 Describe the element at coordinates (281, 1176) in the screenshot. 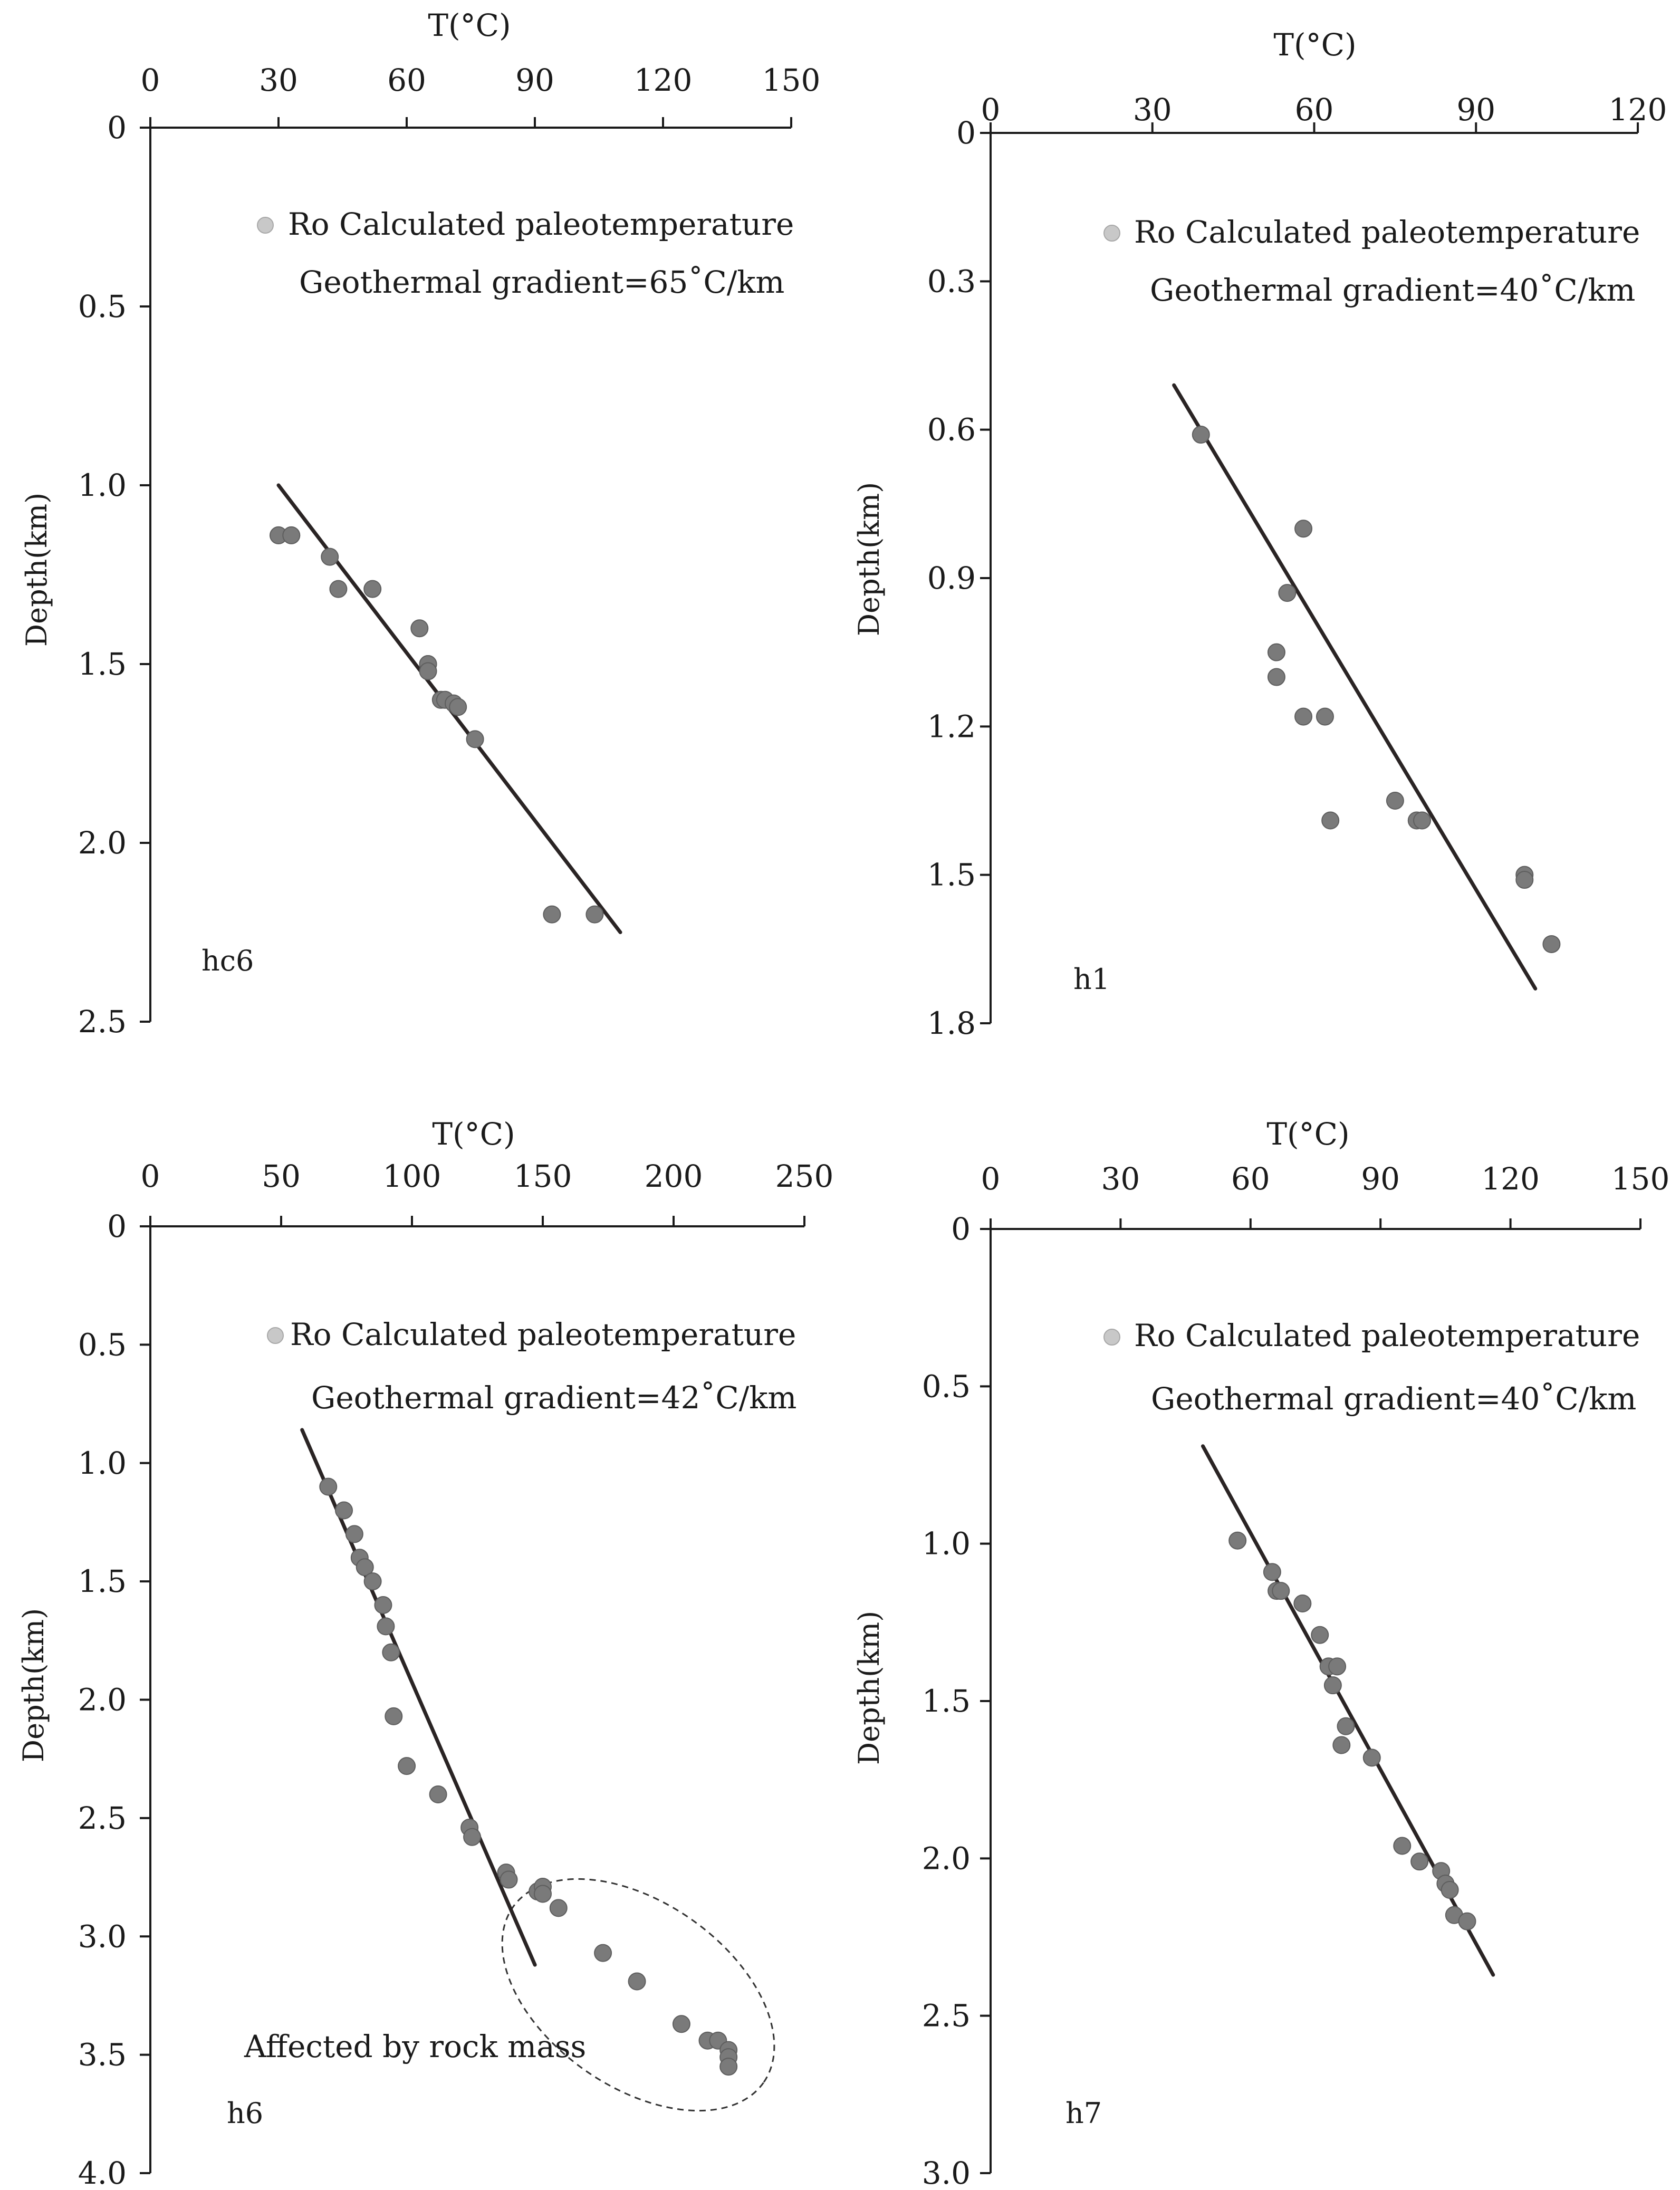

I see `x-tick-label: 50` at that location.